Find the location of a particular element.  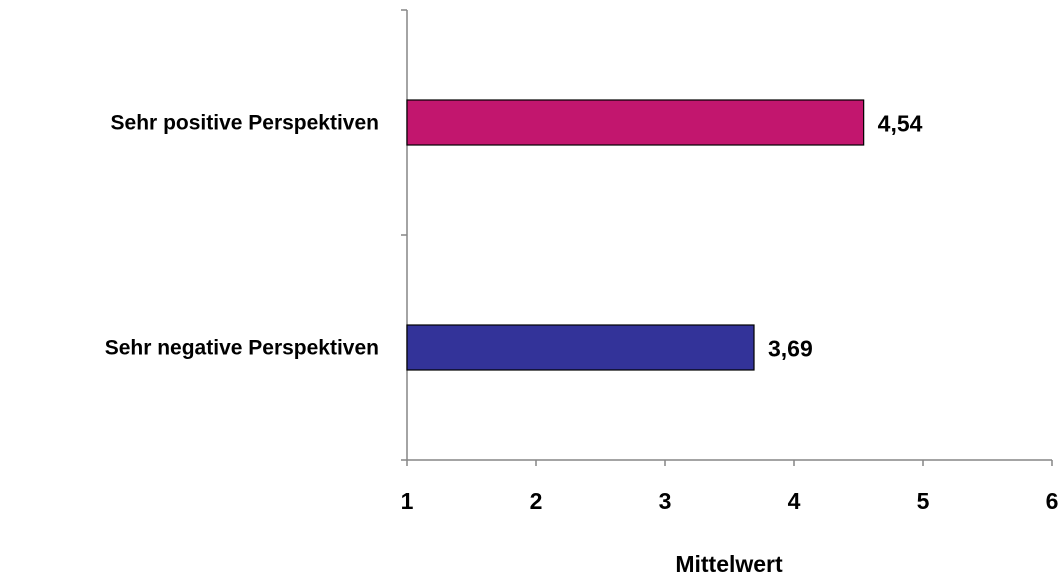

x-tick-label: 2 is located at coordinates (536, 501).